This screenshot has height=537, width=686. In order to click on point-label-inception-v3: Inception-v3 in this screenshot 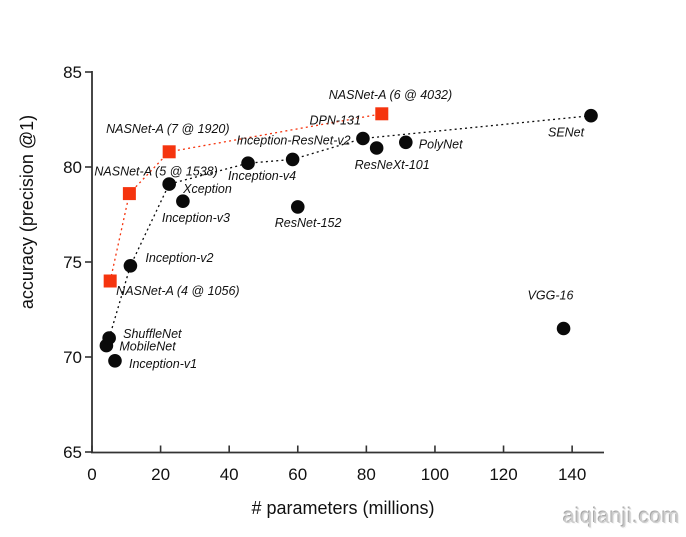, I will do `click(196, 218)`.